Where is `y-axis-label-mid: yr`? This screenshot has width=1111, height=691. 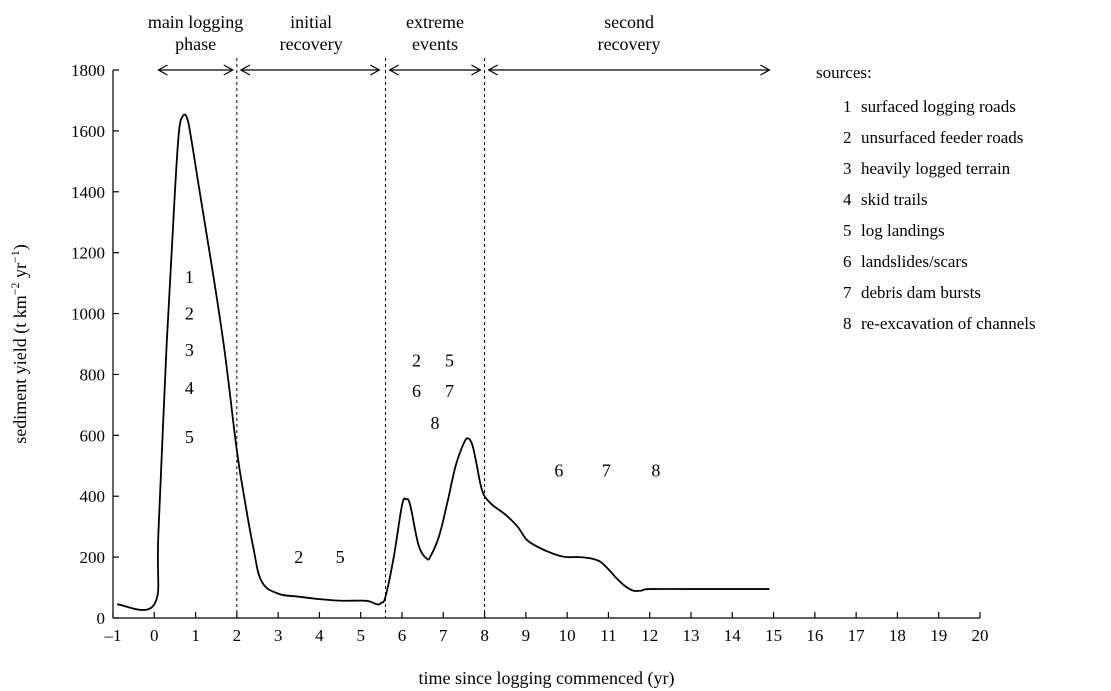
y-axis-label-mid: yr is located at coordinates (20, 273).